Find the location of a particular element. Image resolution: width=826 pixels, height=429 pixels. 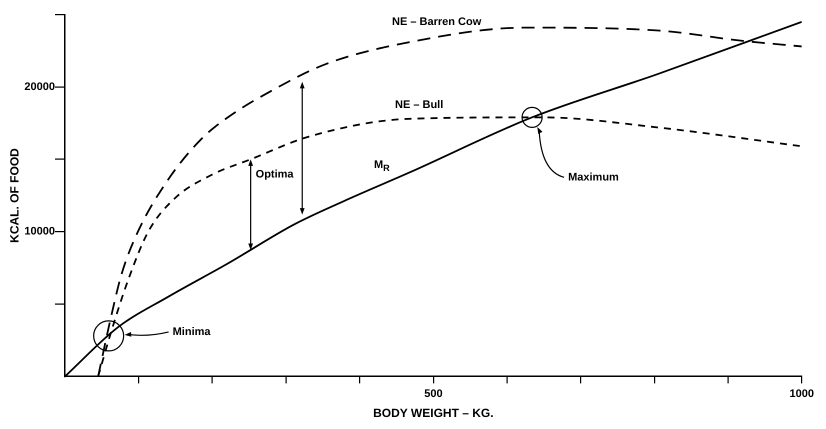

y-axis-title: KCAL. OF FOOD is located at coordinates (15, 195).